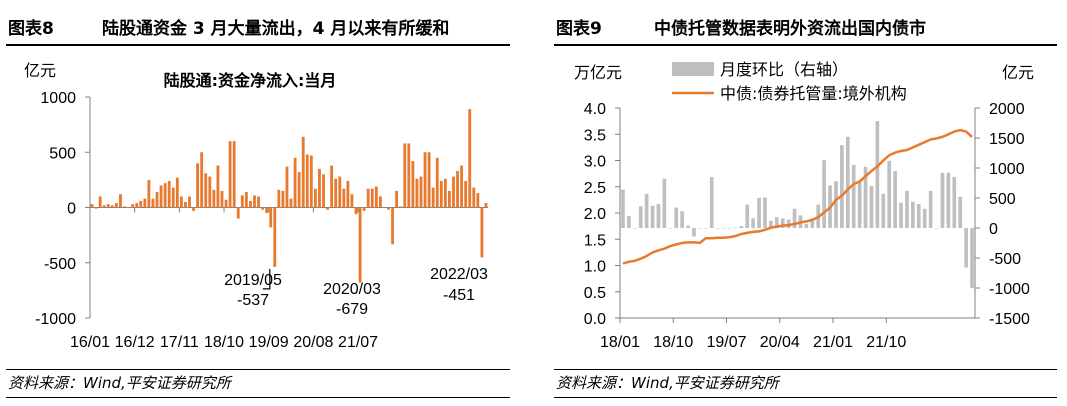 The width and height of the screenshot is (1067, 406). I want to click on x-tick-label: 19/09, so click(269, 342).